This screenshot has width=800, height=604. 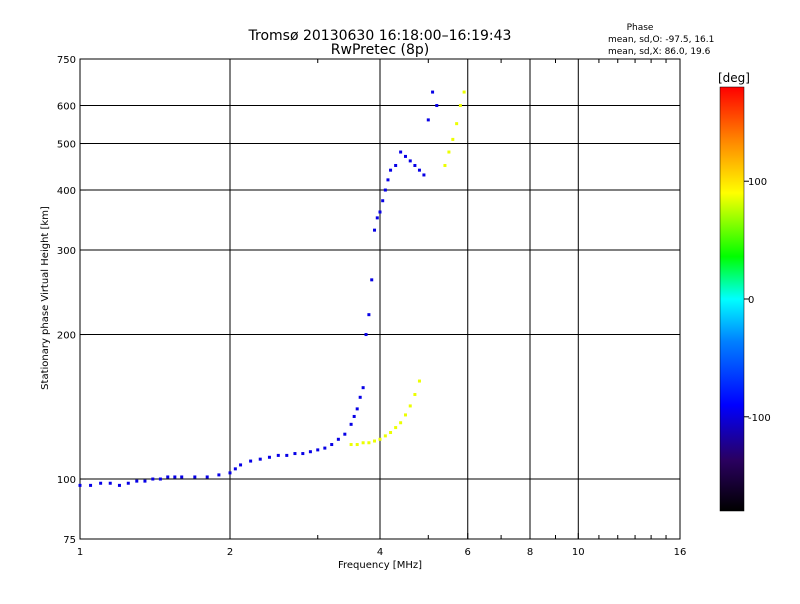 I want to click on colorbar: [deg] 100 0 -100, so click(x=744, y=291).